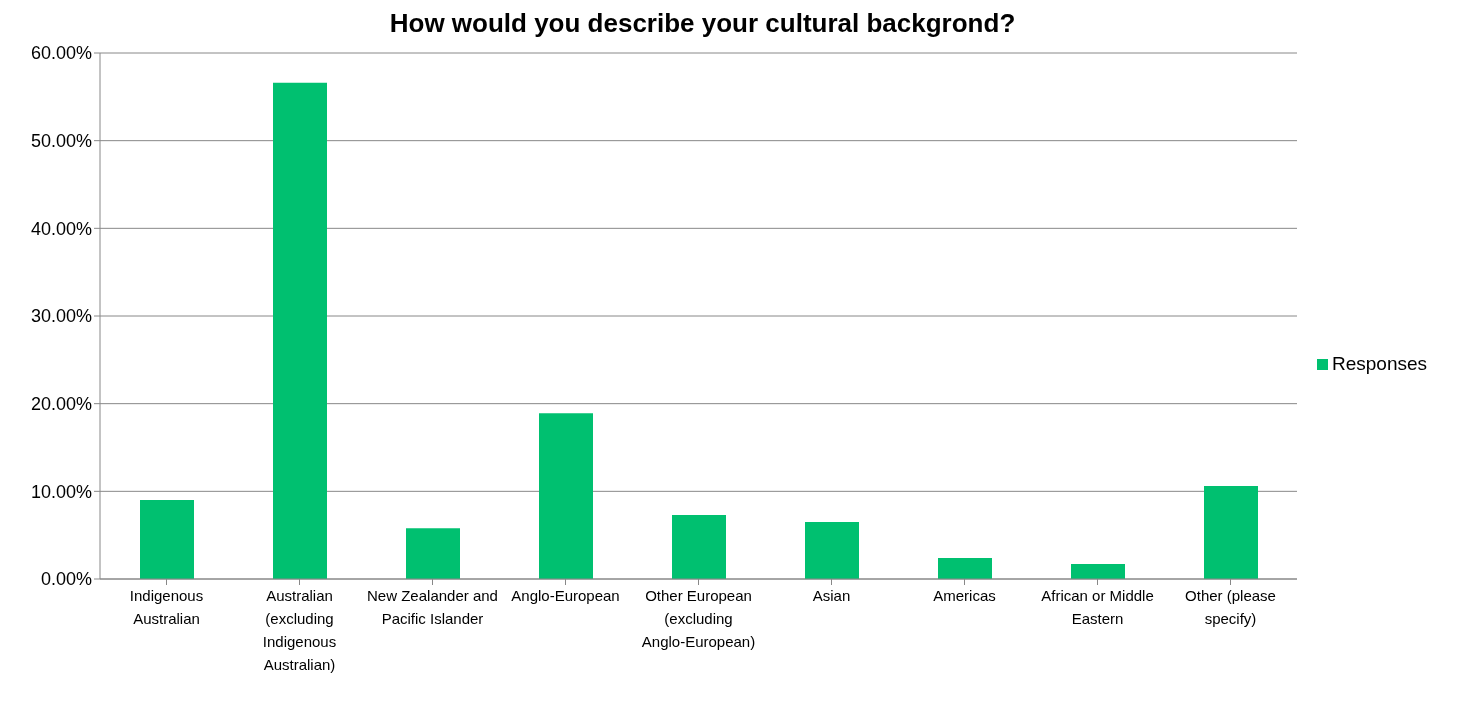 Image resolution: width=1465 pixels, height=708 pixels. Describe the element at coordinates (964, 595) in the screenshot. I see `x-tick-label: Americas` at that location.